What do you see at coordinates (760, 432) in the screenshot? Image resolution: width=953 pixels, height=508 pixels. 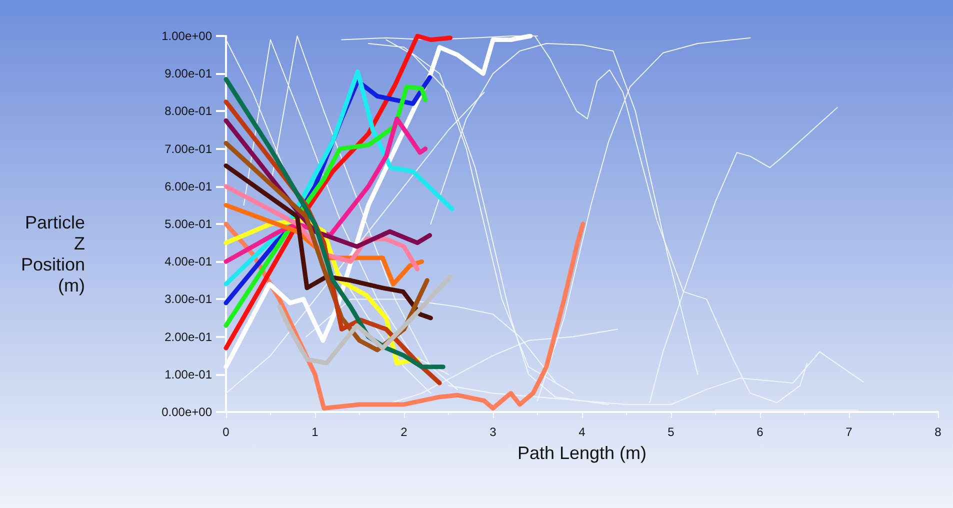 I see `x-tick-label: 6` at bounding box center [760, 432].